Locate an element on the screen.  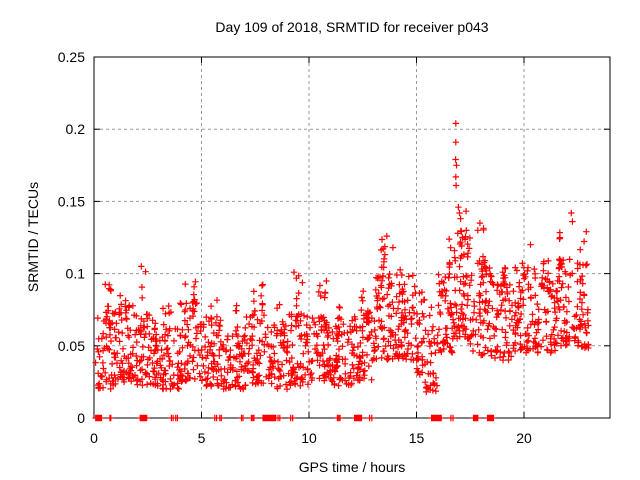
x-axis-label: GPS time / hours is located at coordinates (352, 467).